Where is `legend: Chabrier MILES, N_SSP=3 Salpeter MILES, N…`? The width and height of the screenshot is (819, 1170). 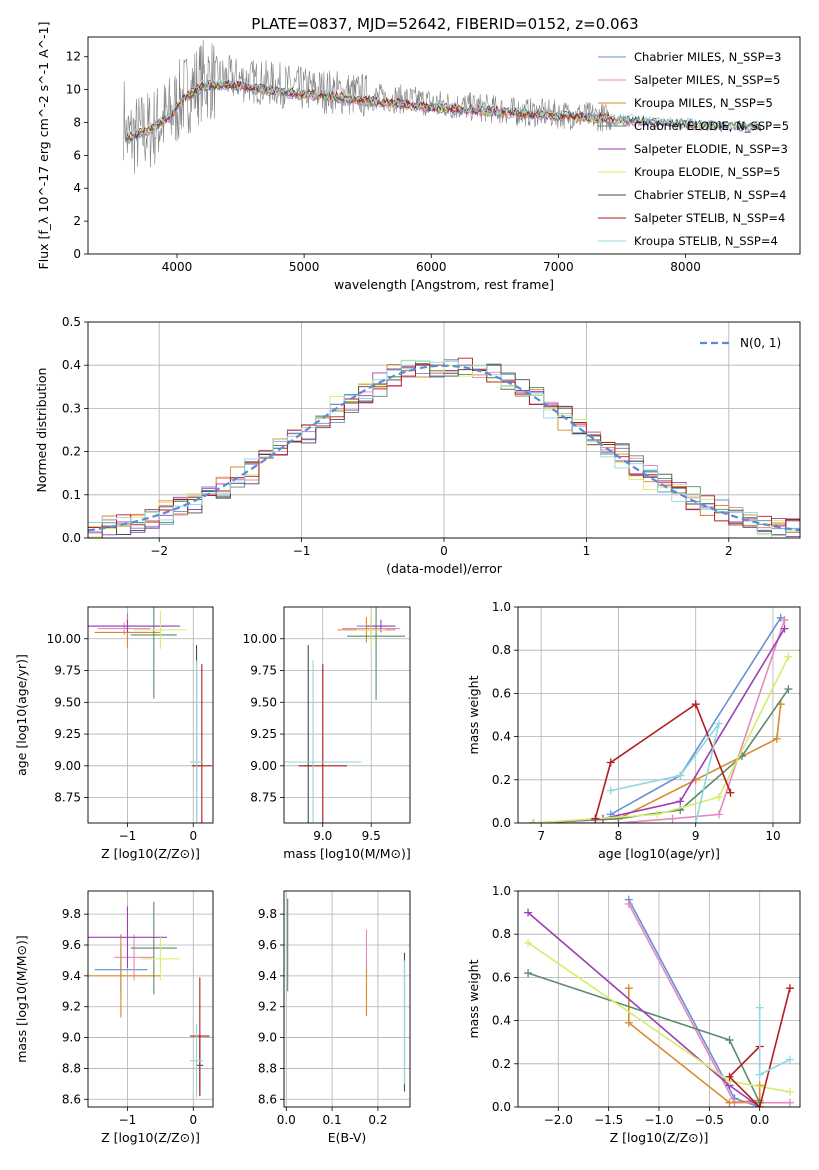 legend: Chabrier MILES, N_SSP=3 Salpeter MILES, N… is located at coordinates (693, 149).